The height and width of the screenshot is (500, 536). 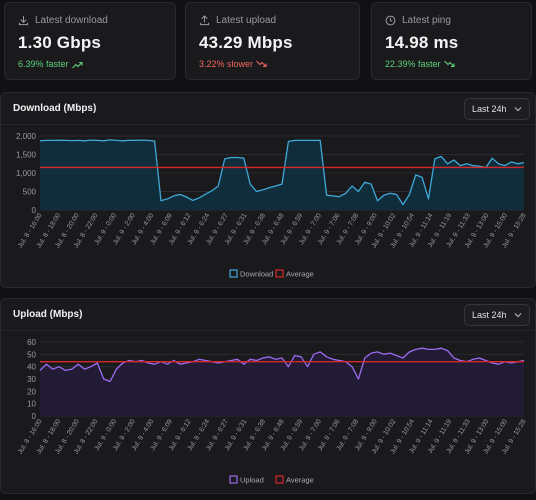 What do you see at coordinates (26, 155) in the screenshot?
I see `download-y-tick: 1,500` at bounding box center [26, 155].